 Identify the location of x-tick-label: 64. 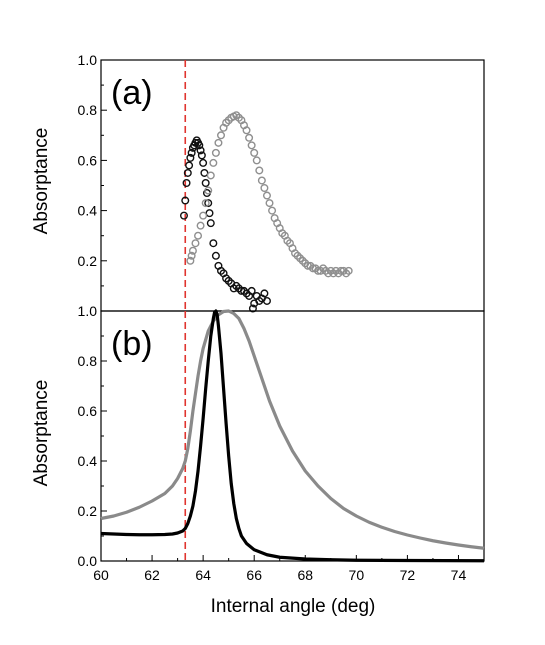
(203, 575).